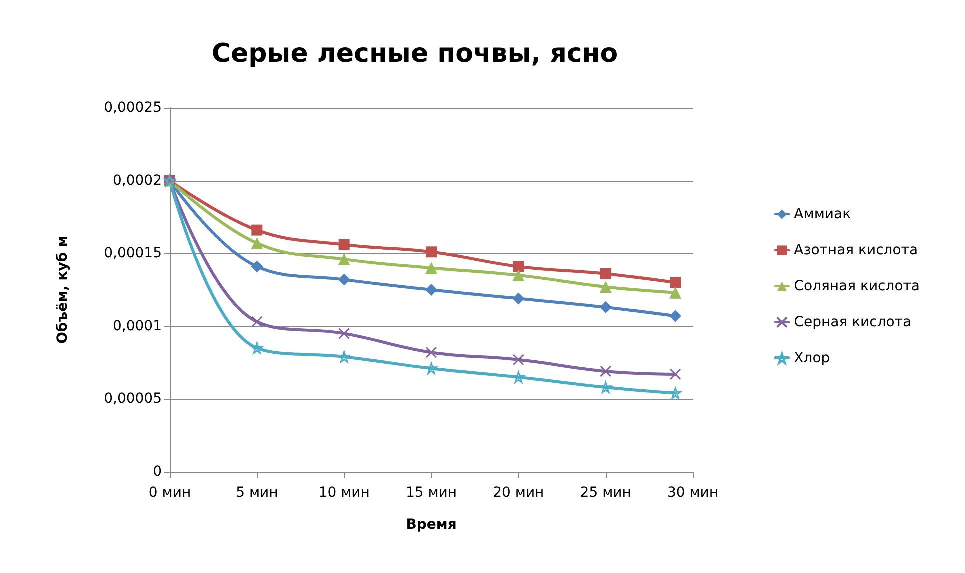 The height and width of the screenshot is (573, 965). Describe the element at coordinates (344, 493) in the screenshot. I see `x-tick-label: 10 мин` at that location.